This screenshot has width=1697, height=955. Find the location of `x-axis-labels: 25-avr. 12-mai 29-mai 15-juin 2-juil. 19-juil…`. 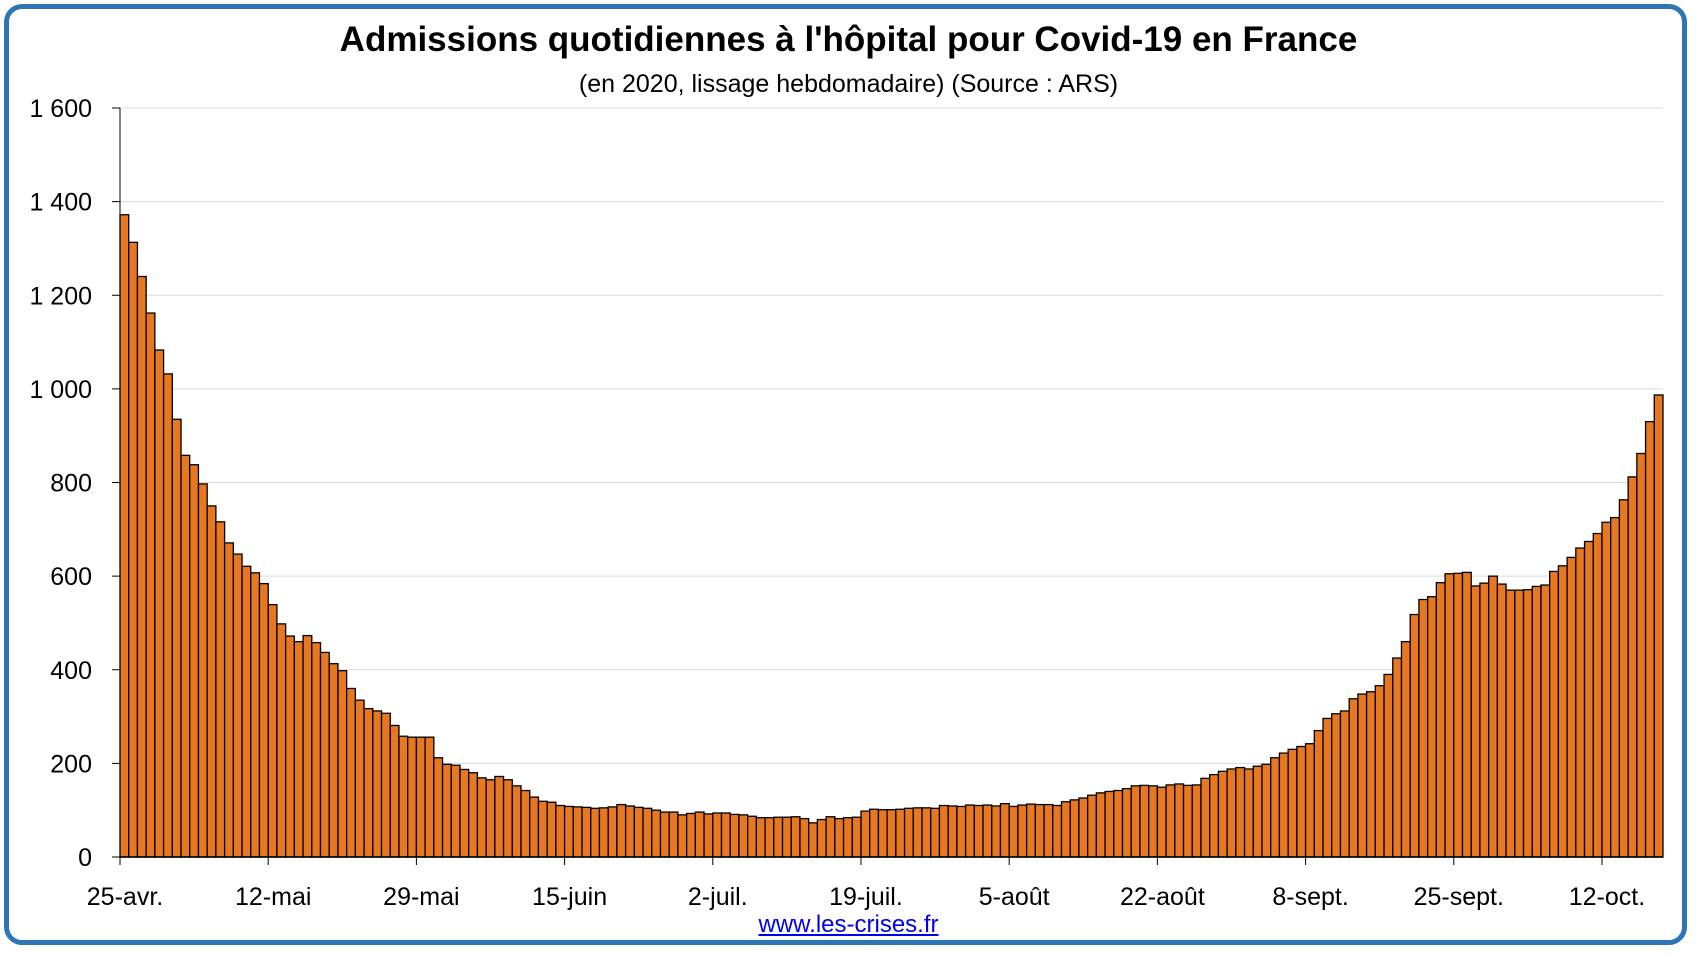

x-axis-labels: 25-avr. 12-mai 29-mai 15-juin 2-juil. 19-juil… is located at coordinates (866, 897).